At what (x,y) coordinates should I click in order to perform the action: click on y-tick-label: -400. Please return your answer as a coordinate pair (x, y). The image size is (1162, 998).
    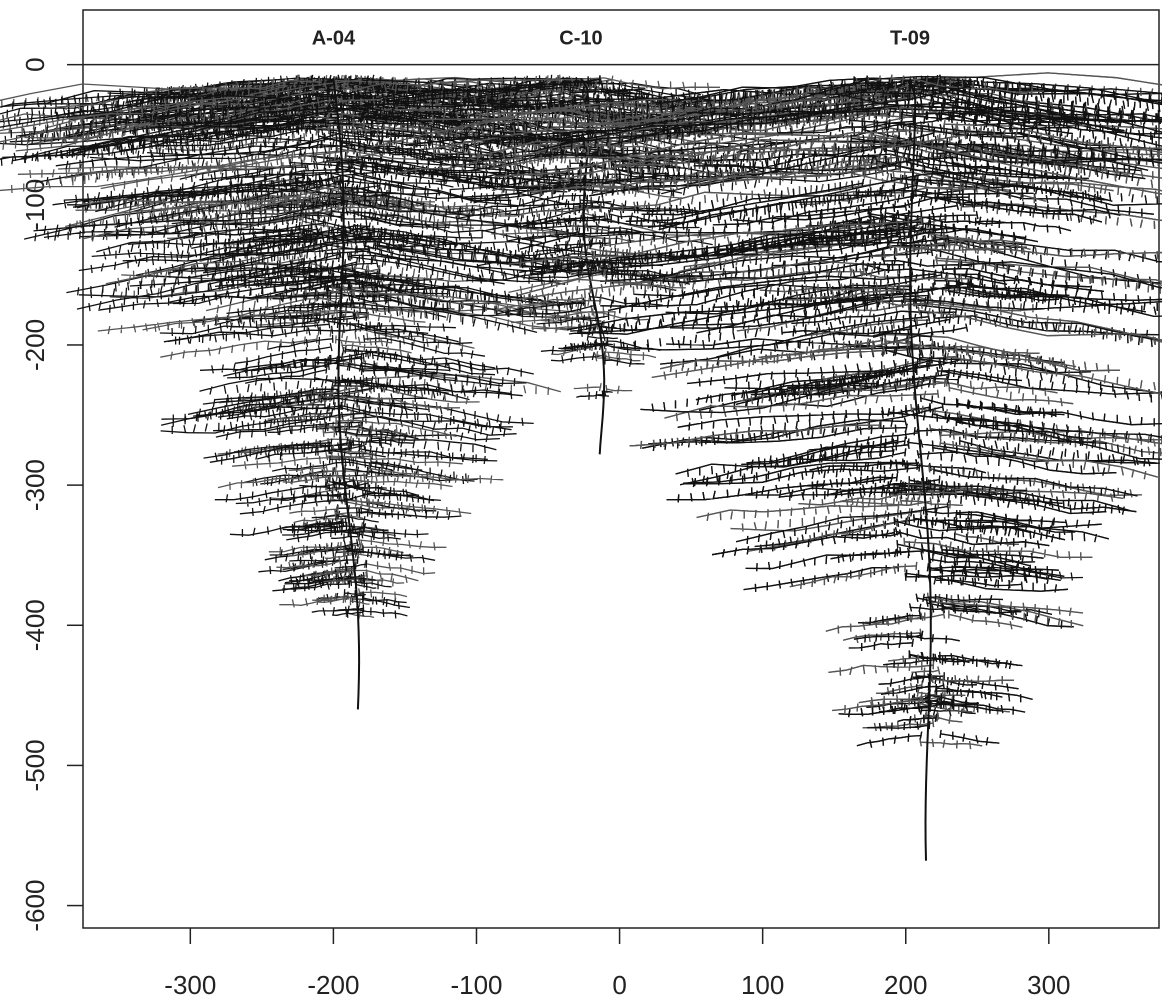
    Looking at the image, I should click on (35, 625).